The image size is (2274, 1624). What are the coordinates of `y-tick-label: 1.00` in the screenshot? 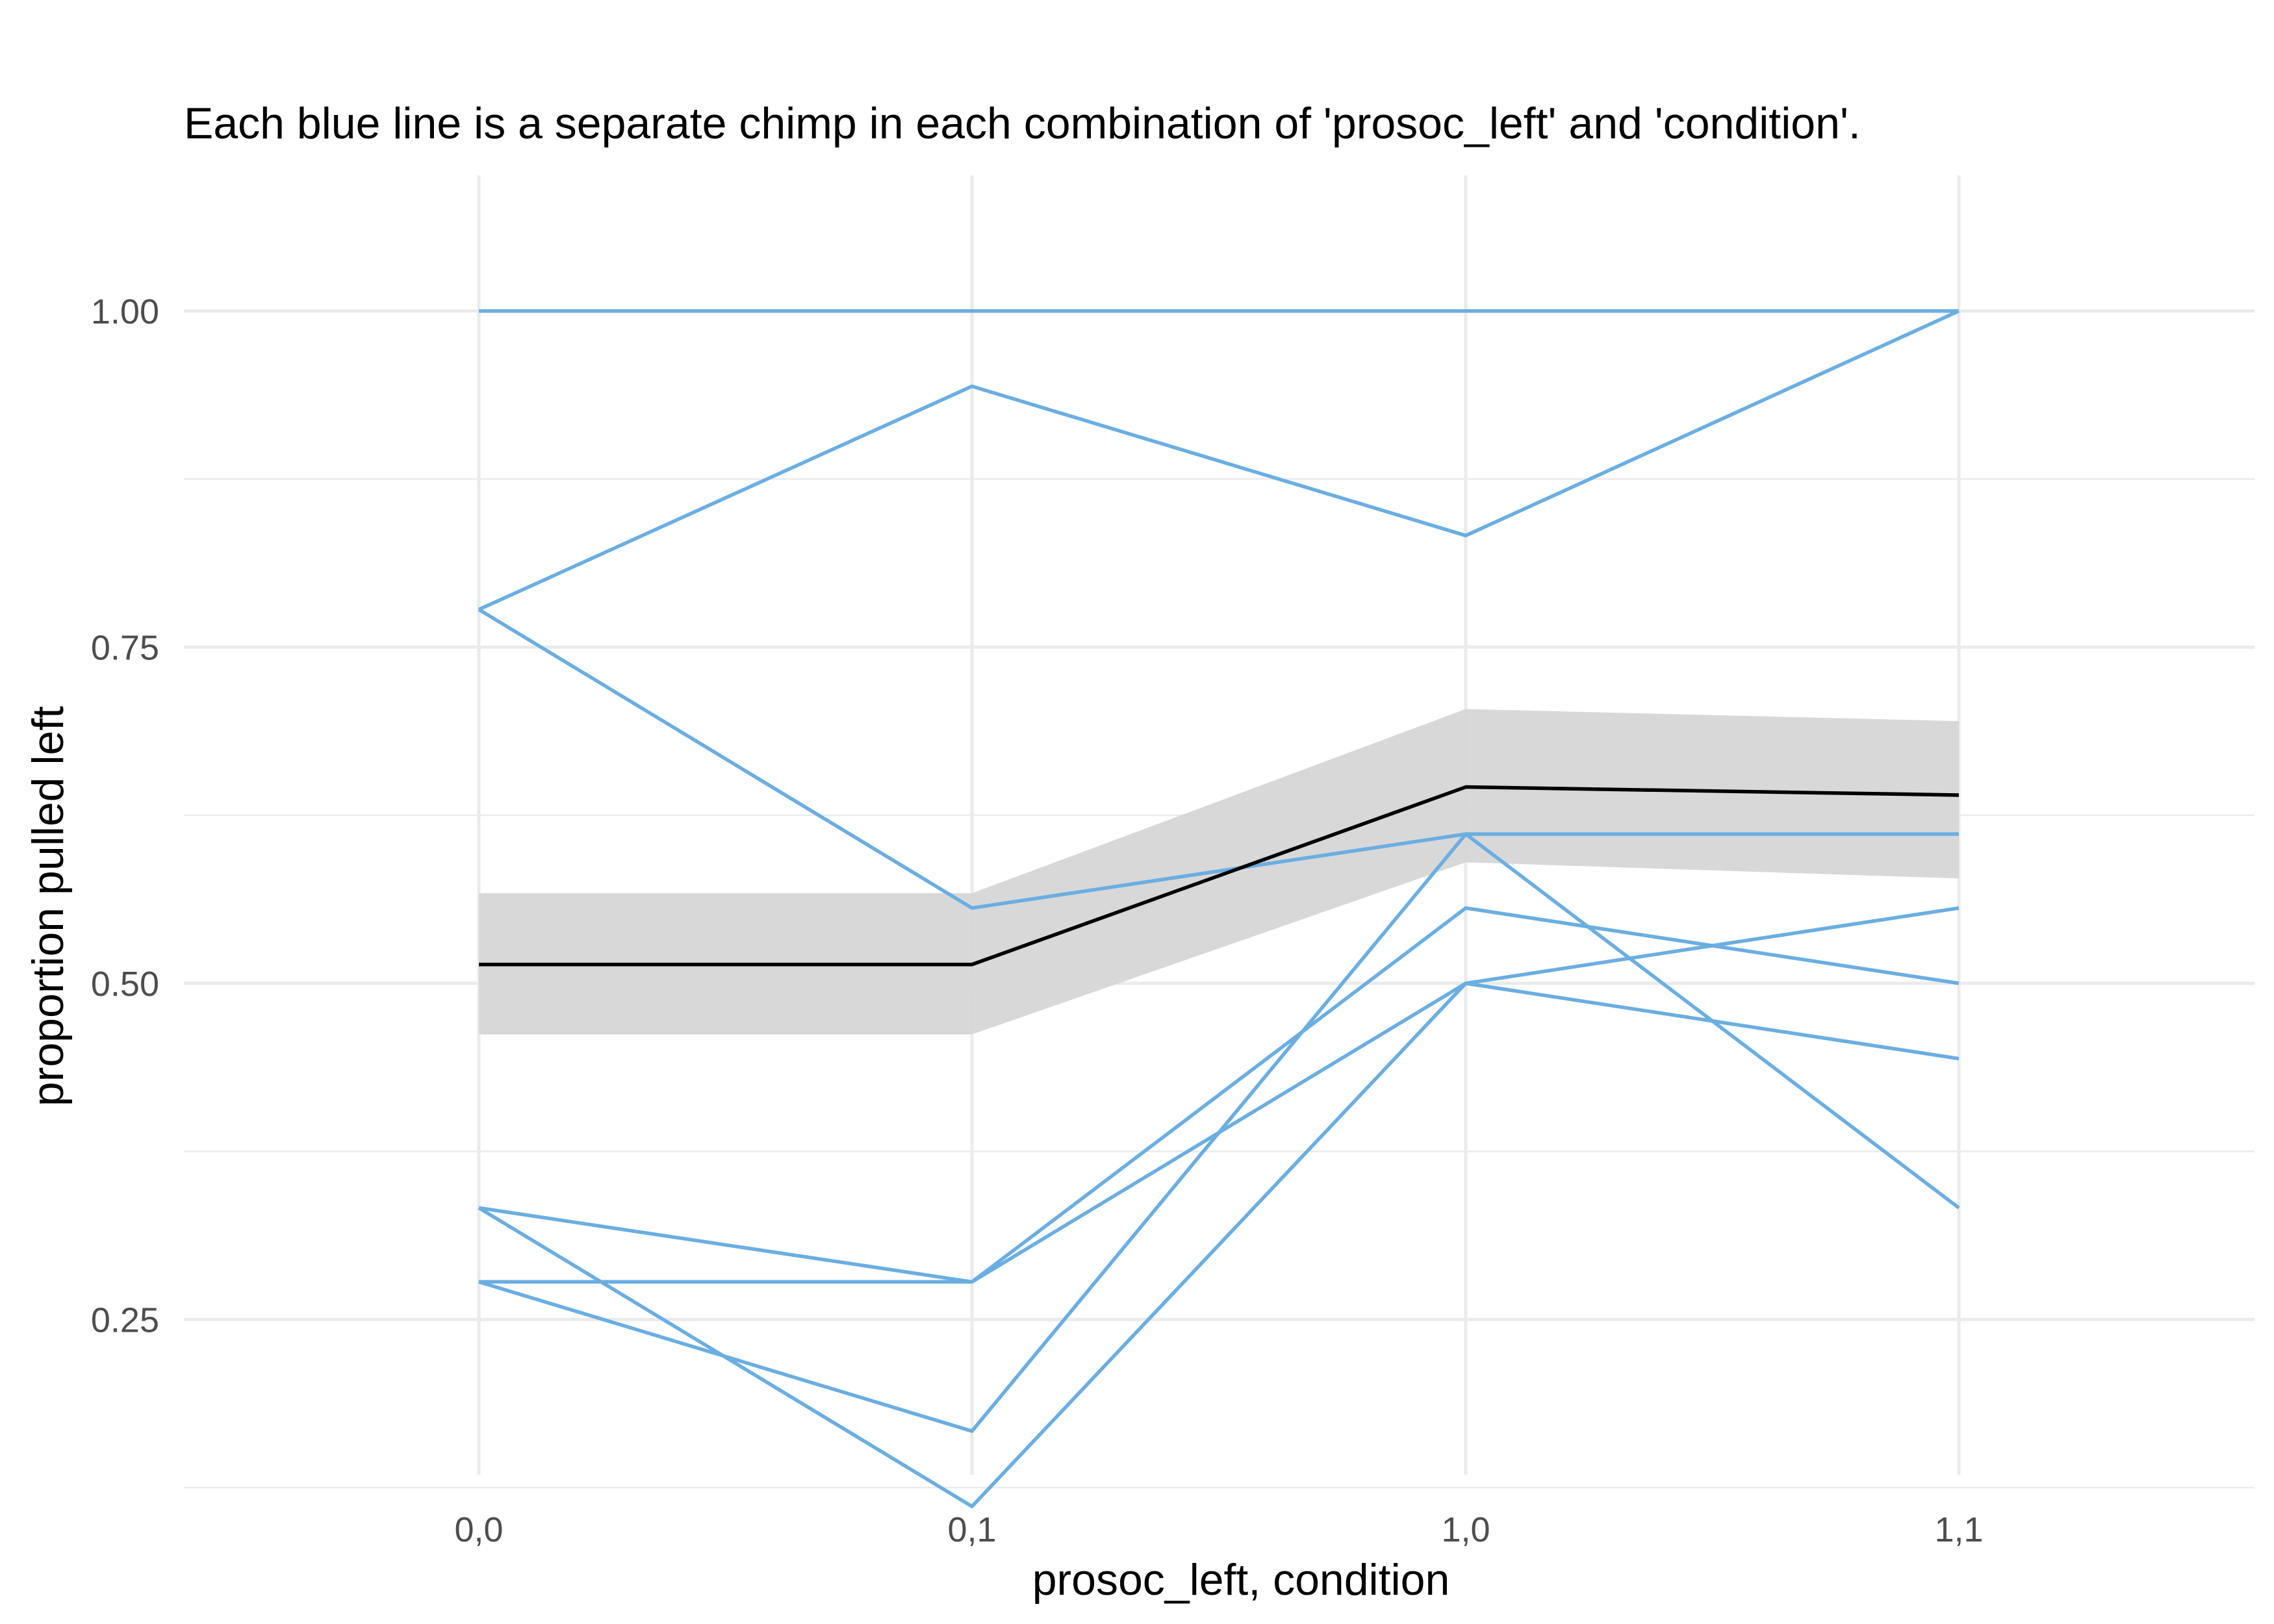 It's located at (125, 311).